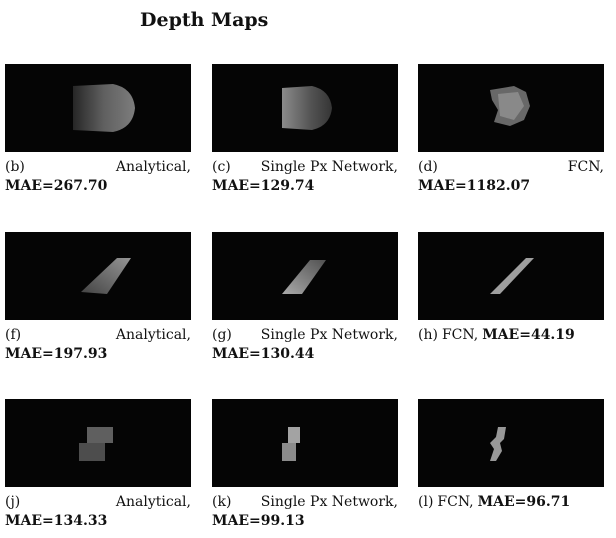  I want to click on caption-f: (f) Analytical, MAE=197.93, so click(98, 345).